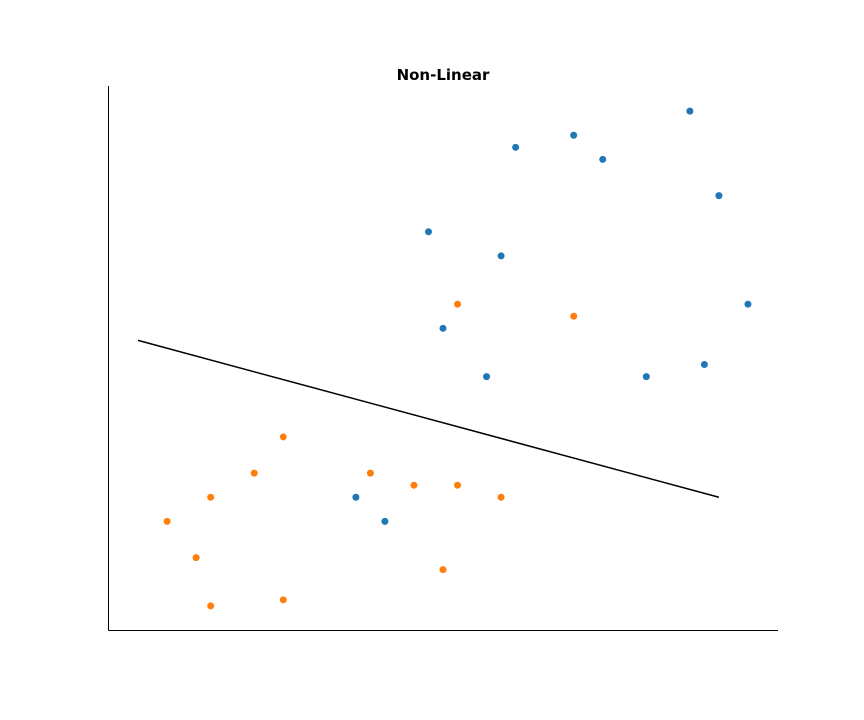 The height and width of the screenshot is (720, 864). I want to click on fit-line, so click(428, 418).